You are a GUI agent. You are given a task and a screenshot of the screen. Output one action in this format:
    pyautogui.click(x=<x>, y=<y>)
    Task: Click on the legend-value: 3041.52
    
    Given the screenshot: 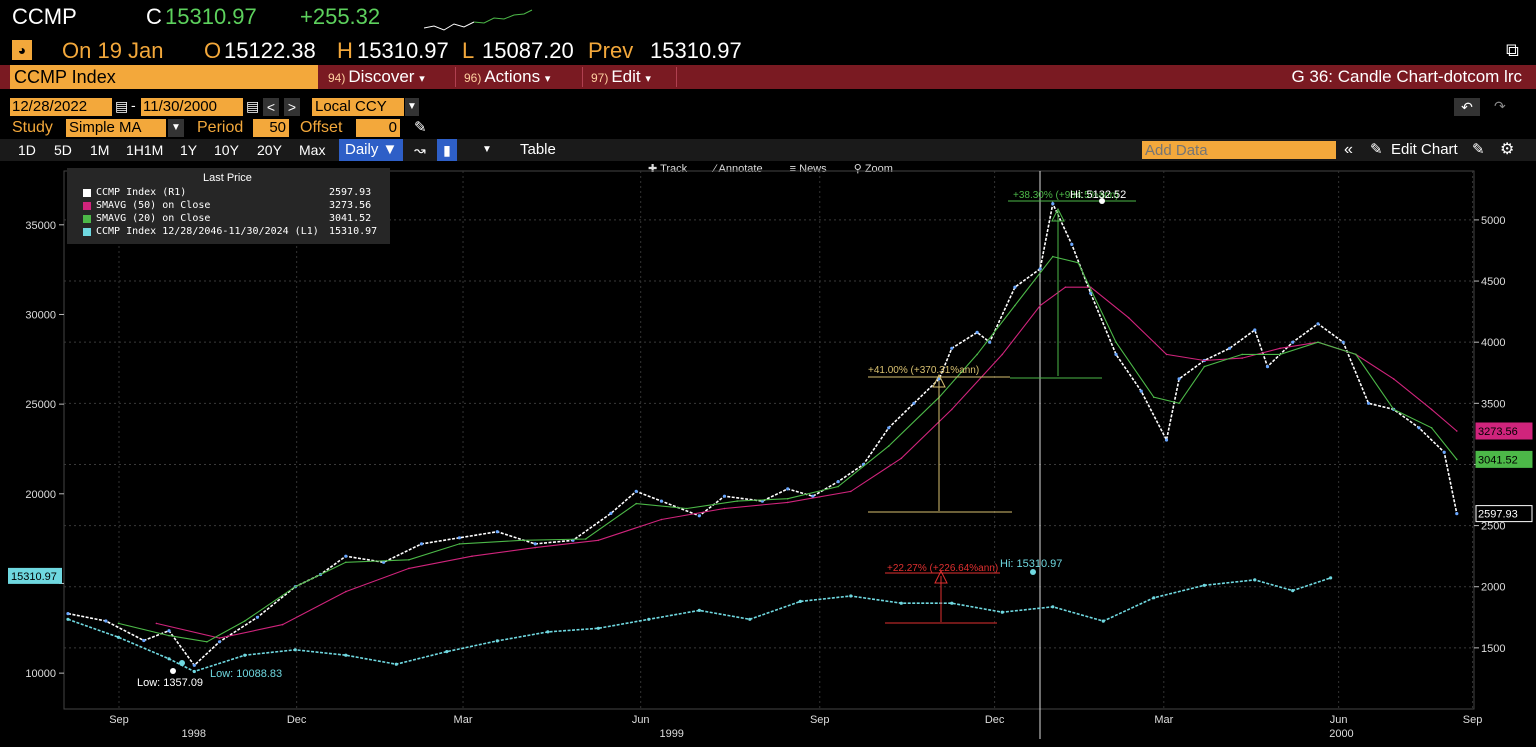 What is the action you would take?
    pyautogui.click(x=350, y=218)
    